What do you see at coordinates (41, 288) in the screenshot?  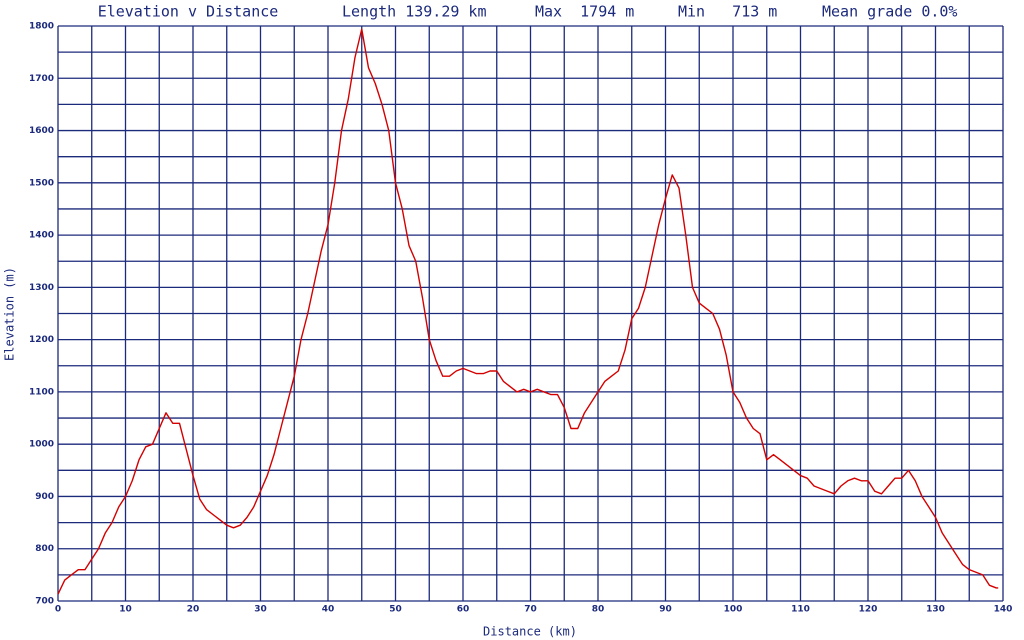 I see `y-tick-label: 1300` at bounding box center [41, 288].